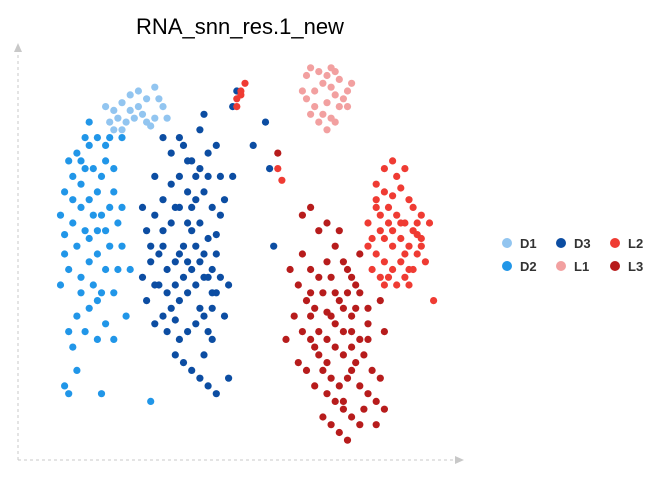  I want to click on legend-key-l1, so click(561, 266).